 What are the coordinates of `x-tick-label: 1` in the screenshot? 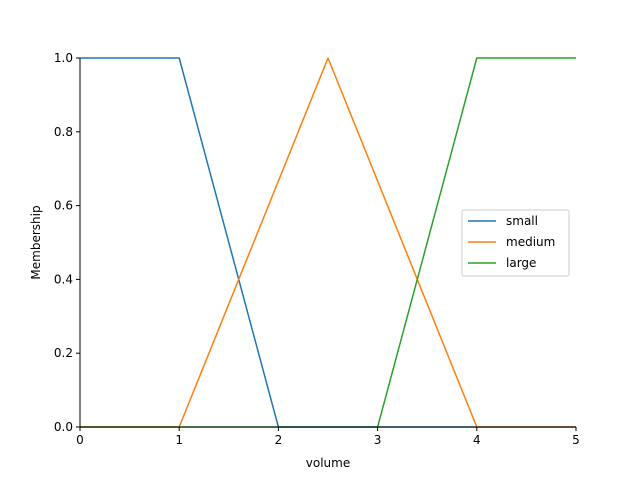 It's located at (179, 440).